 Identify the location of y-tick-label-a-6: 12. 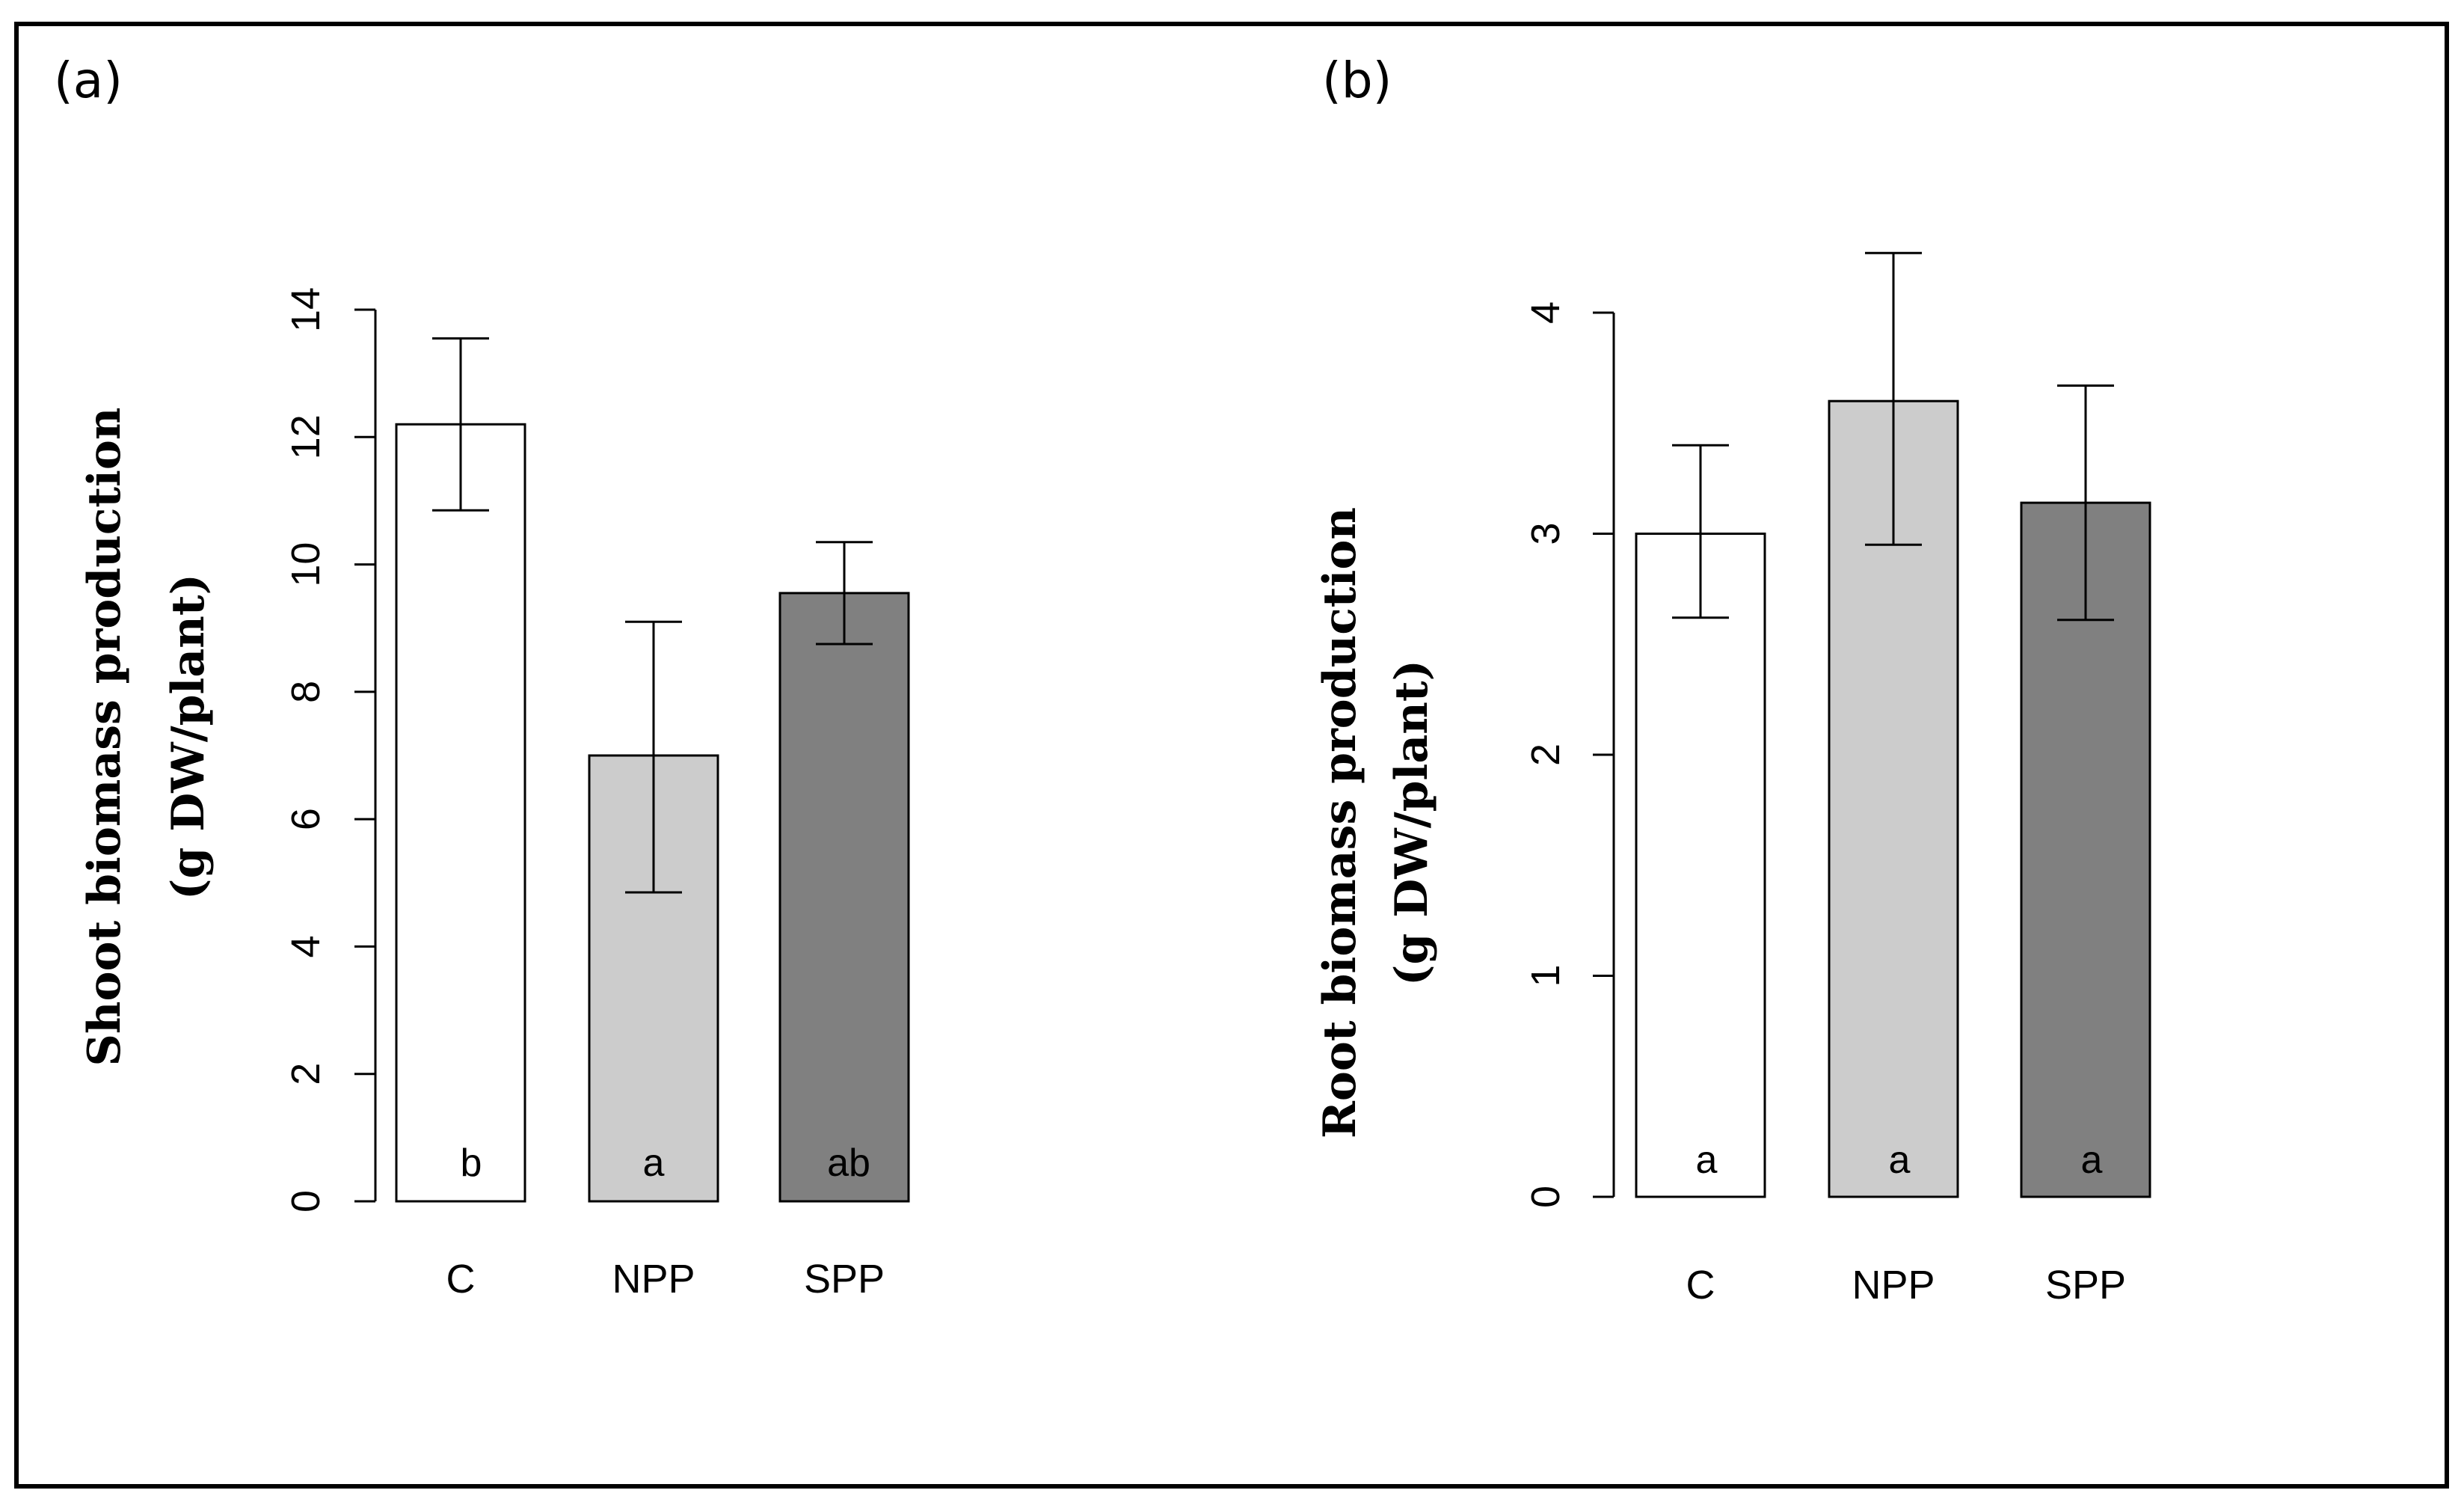
(305, 436).